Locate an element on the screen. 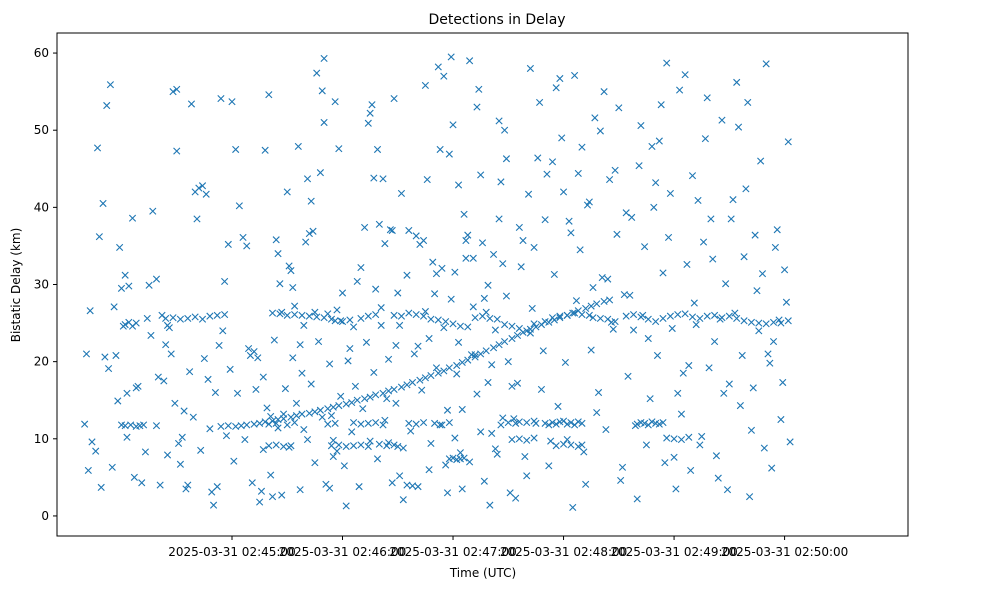 This screenshot has height=590, width=989. x-tick-label: 2025-03-31 02:45:00 is located at coordinates (231, 552).